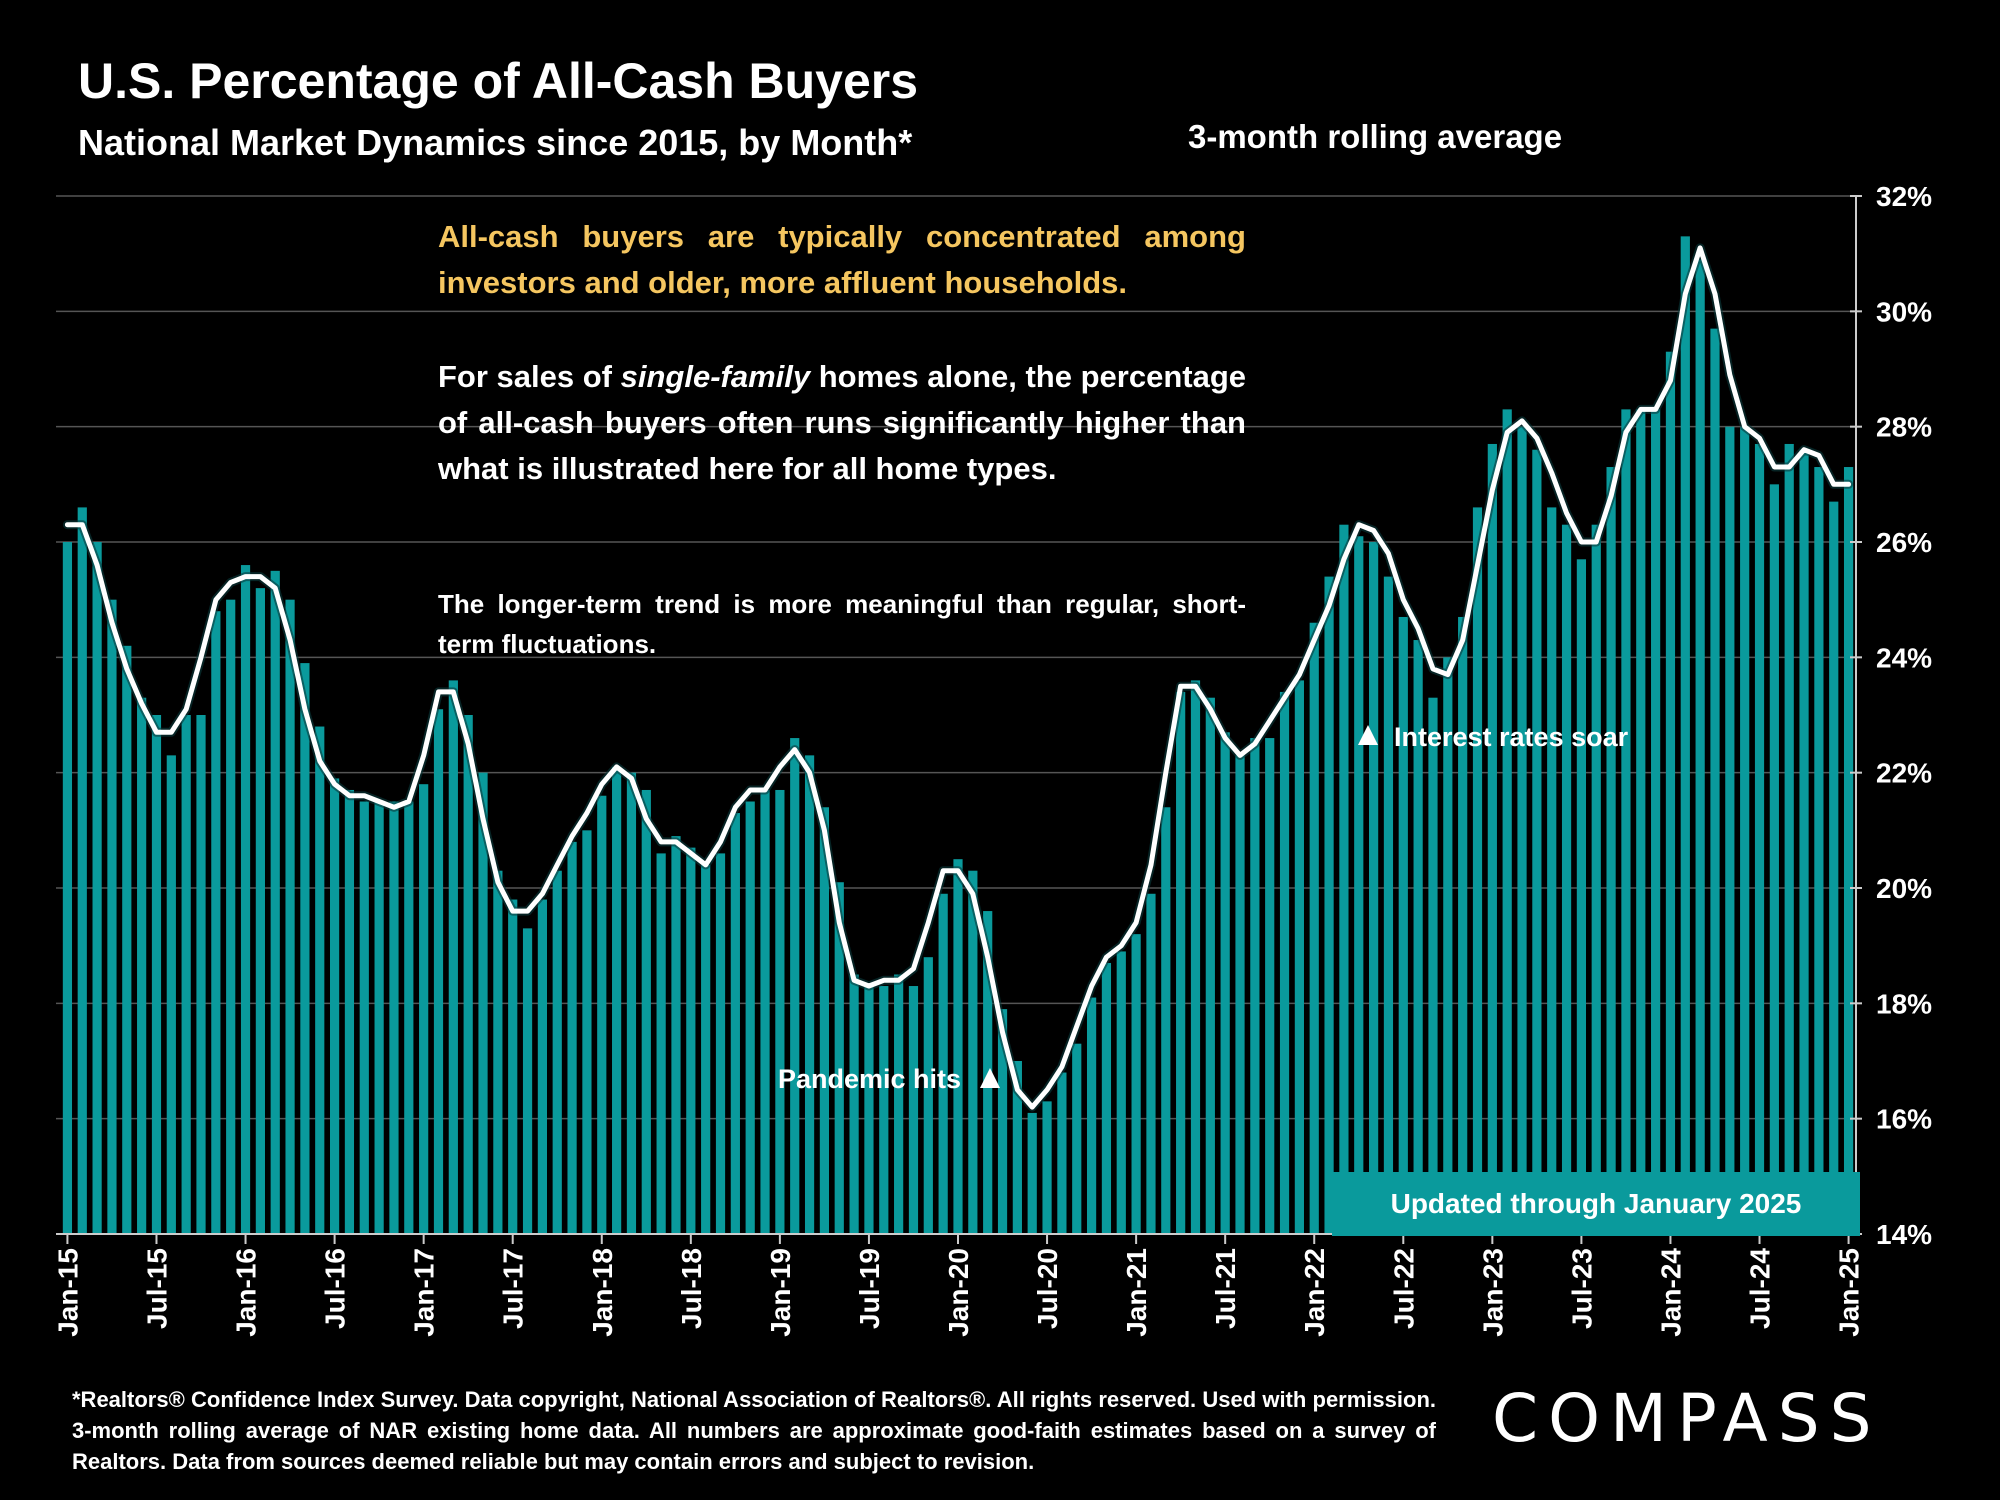 This screenshot has height=1500, width=2000. I want to click on y-tick-label: 24%, so click(1904, 657).